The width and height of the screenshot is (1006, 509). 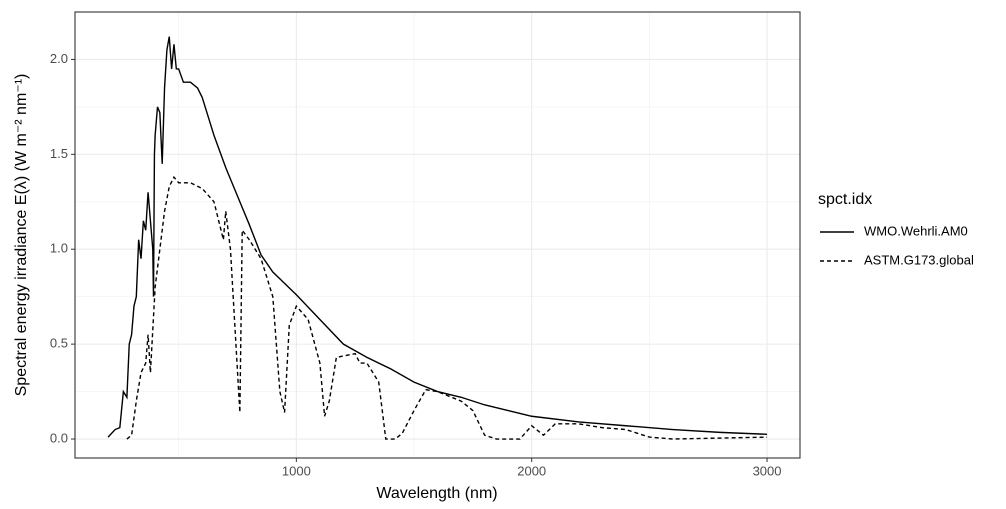 I want to click on legend-label: WMO.Wehrli.AM0, so click(x=916, y=230).